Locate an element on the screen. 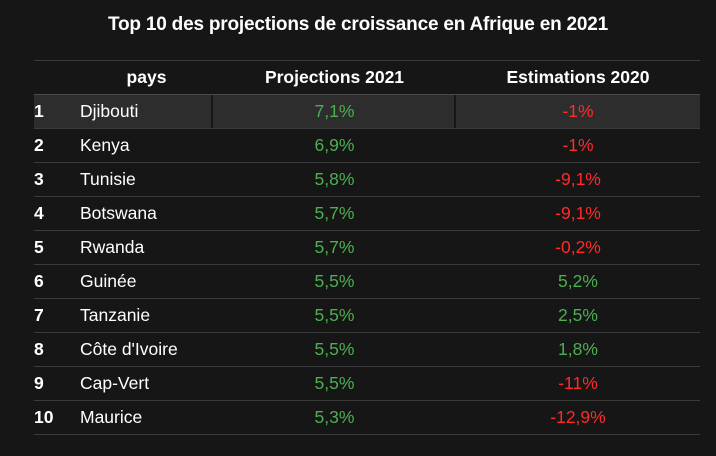 The image size is (716, 456). table-row: 10 Maurice 5,3% -12,9% is located at coordinates (367, 417).